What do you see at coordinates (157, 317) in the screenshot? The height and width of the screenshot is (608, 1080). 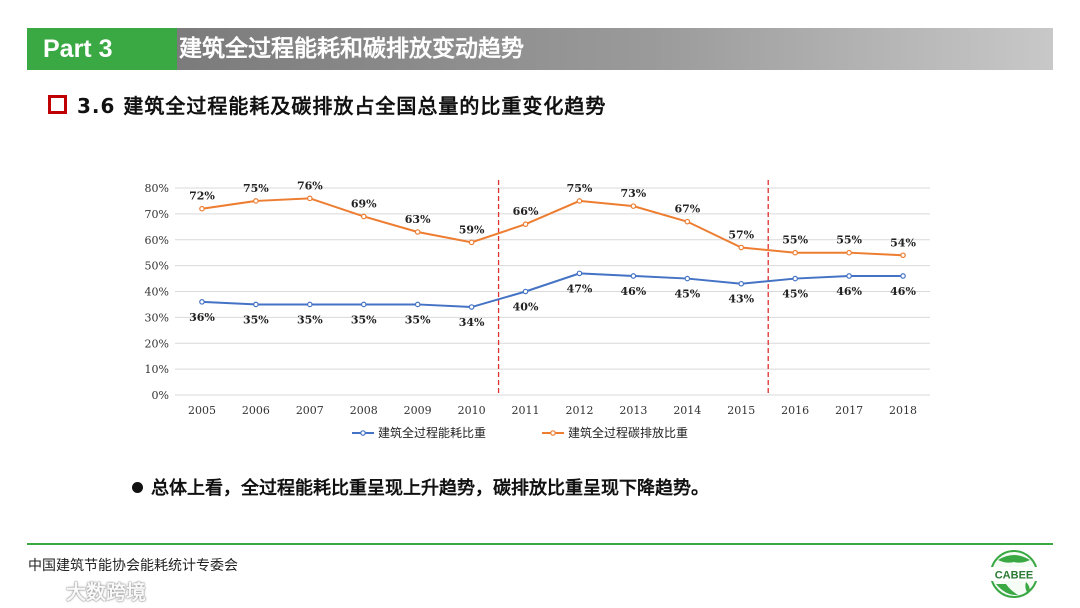 I see `y-tick-label: 30%` at bounding box center [157, 317].